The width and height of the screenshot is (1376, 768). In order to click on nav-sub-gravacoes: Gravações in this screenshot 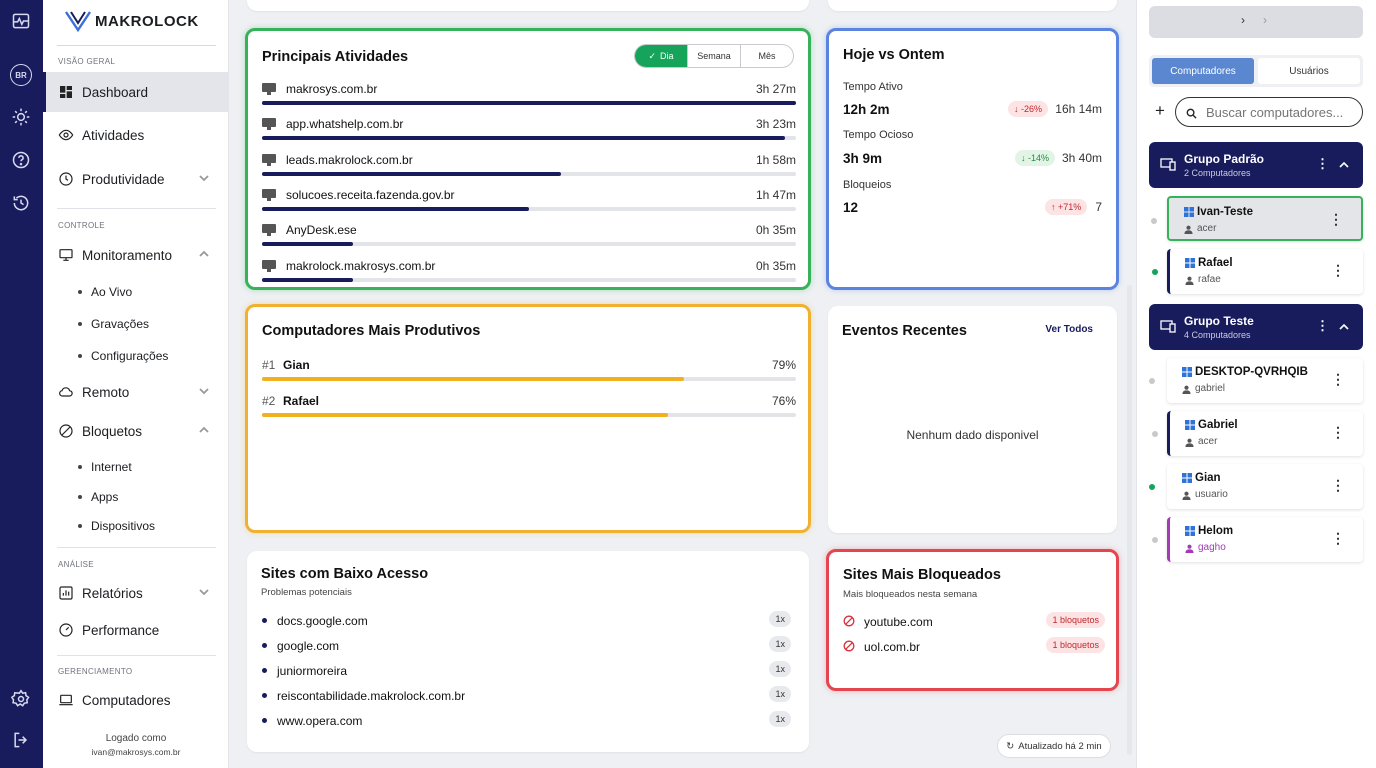, I will do `click(113, 324)`.